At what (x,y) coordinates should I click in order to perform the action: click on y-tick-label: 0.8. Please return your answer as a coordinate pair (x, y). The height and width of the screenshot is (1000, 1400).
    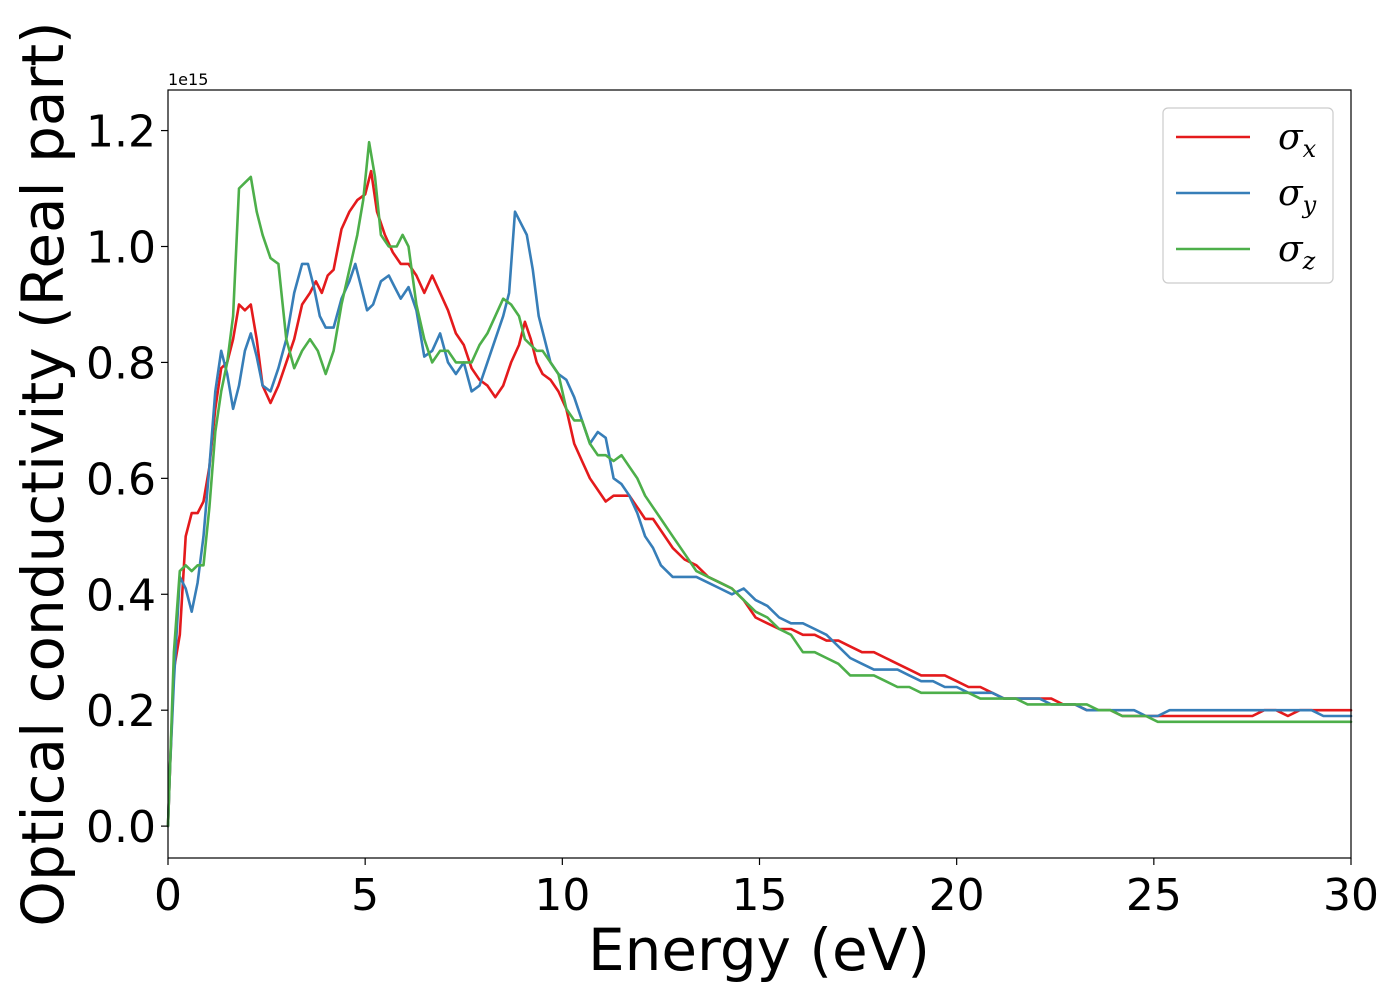
    Looking at the image, I should click on (121, 363).